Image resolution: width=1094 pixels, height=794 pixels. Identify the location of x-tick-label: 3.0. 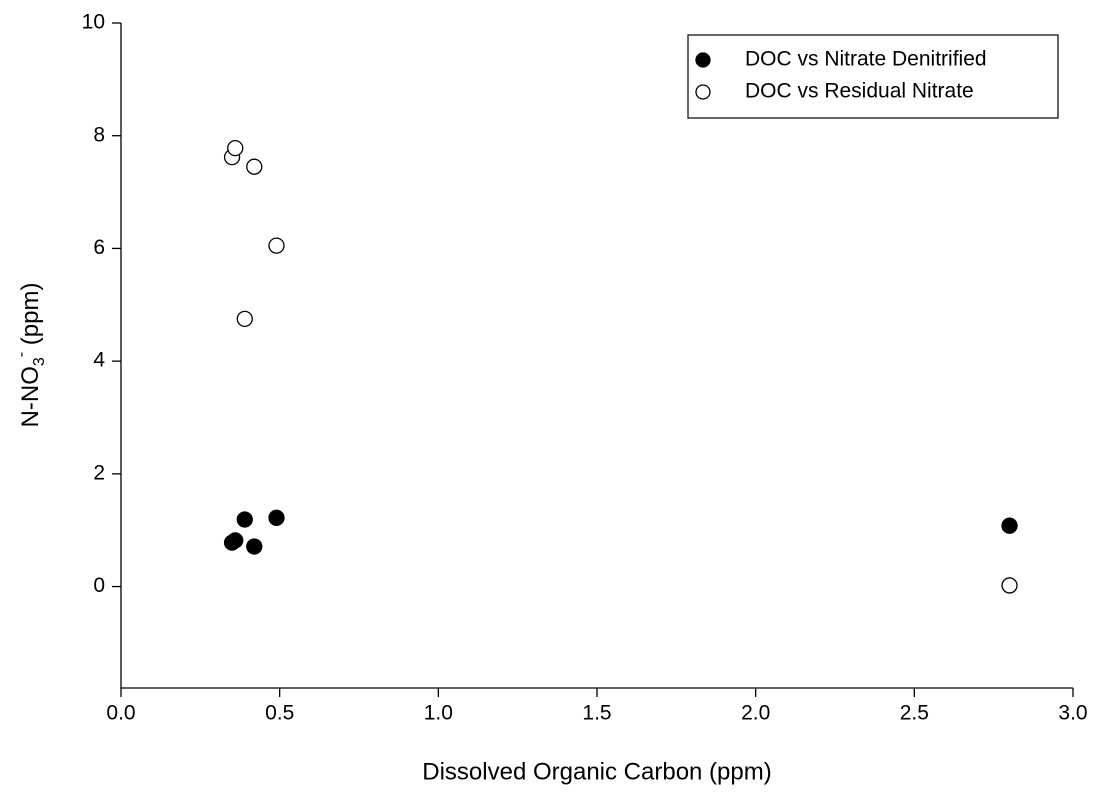
(1072, 713).